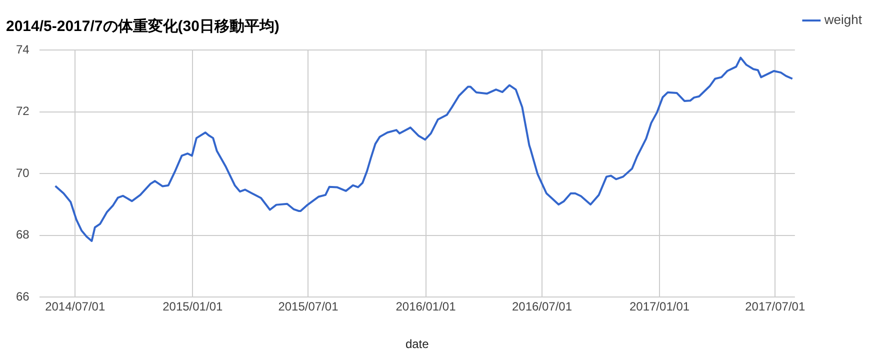  What do you see at coordinates (23, 173) in the screenshot?
I see `y-tick-label: 70` at bounding box center [23, 173].